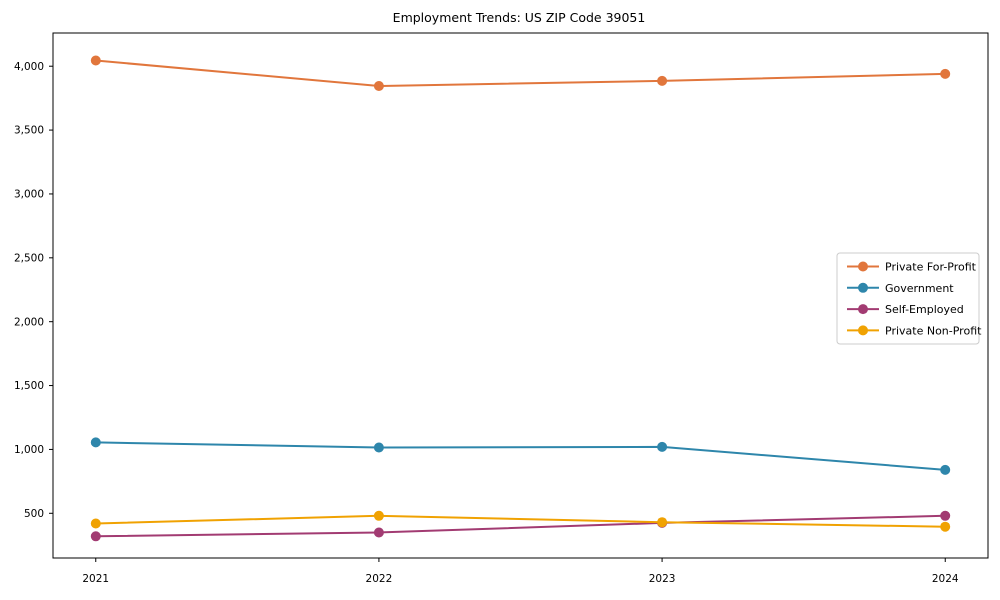  What do you see at coordinates (931, 267) in the screenshot?
I see `legend-label: Private For-Profit` at bounding box center [931, 267].